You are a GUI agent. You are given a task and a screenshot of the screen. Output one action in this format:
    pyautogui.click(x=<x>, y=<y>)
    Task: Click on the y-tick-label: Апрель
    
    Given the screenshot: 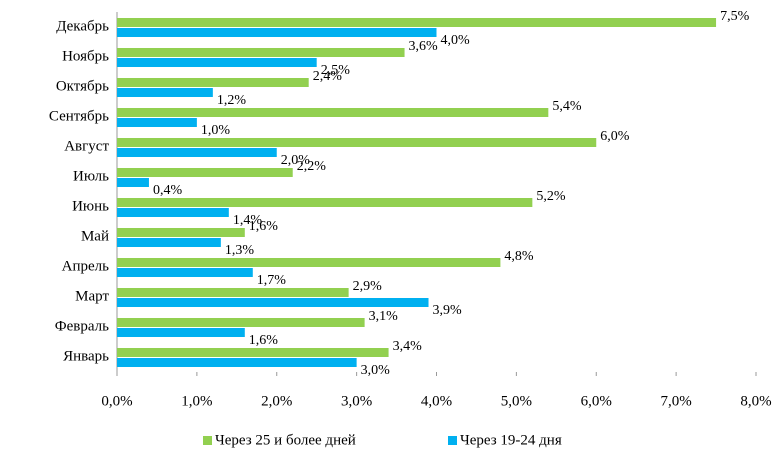 What is the action you would take?
    pyautogui.click(x=86, y=266)
    